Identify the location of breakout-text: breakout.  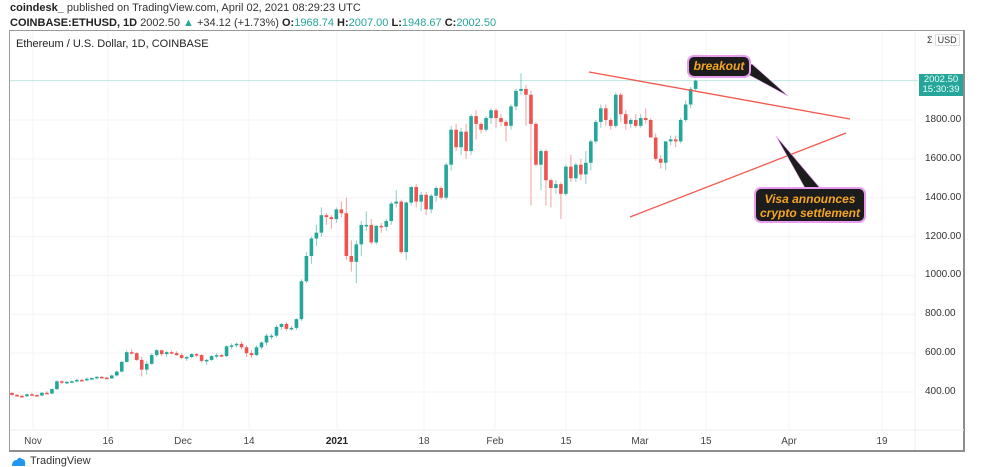
(719, 66).